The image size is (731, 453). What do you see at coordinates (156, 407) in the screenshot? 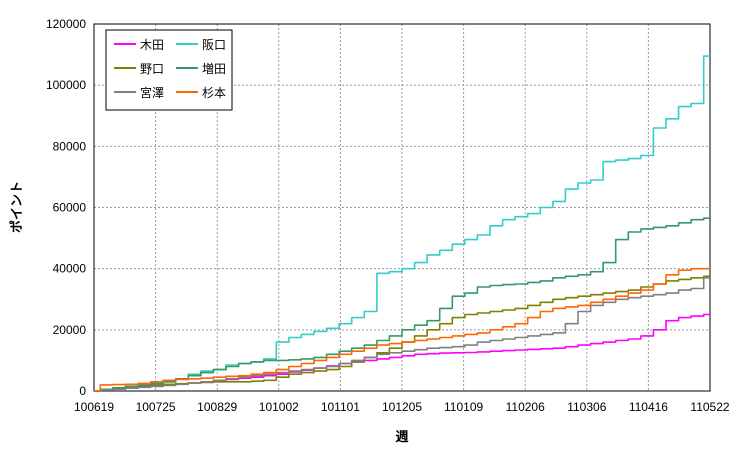
I see `x-tick-label: 100725` at bounding box center [156, 407].